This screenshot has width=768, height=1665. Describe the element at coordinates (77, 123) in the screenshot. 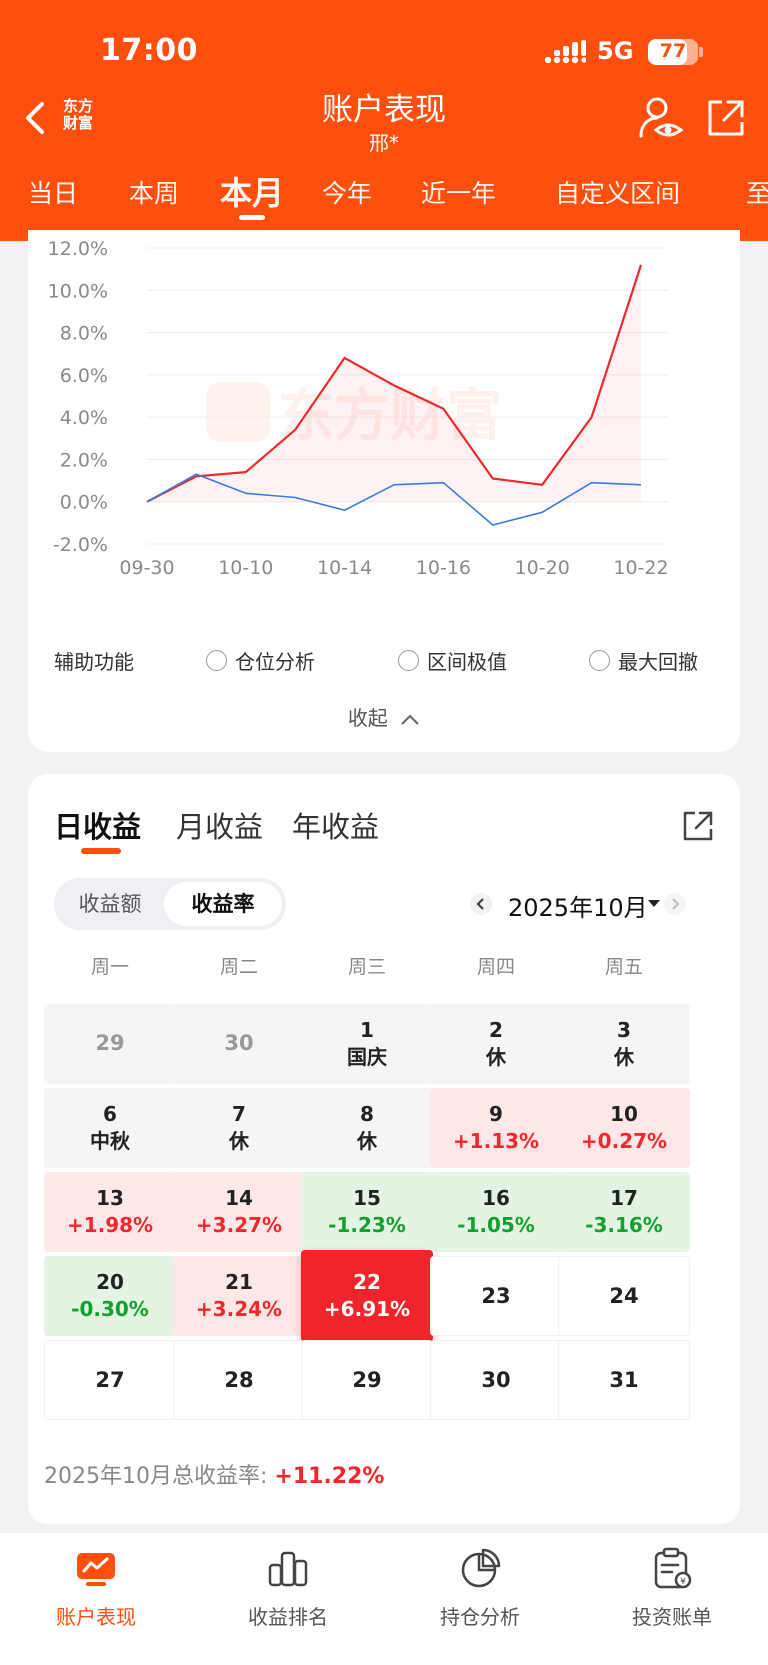

I see `logo-line-2: 财富` at that location.